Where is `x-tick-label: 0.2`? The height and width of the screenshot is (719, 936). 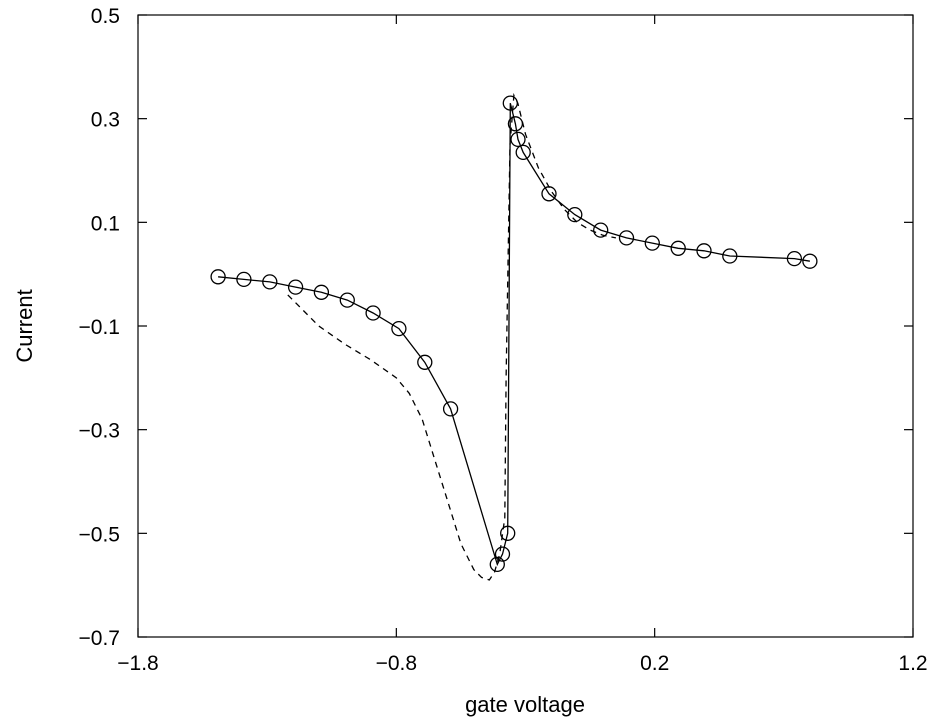
x-tick-label: 0.2 is located at coordinates (654, 663).